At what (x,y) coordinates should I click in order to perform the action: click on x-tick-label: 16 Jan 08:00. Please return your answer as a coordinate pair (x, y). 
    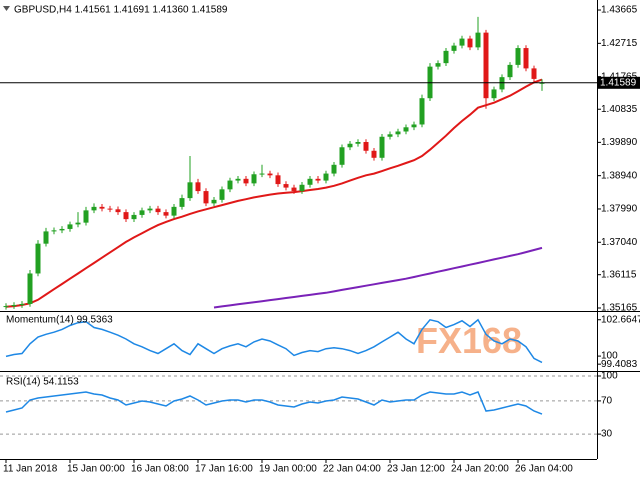
    Looking at the image, I should click on (160, 469).